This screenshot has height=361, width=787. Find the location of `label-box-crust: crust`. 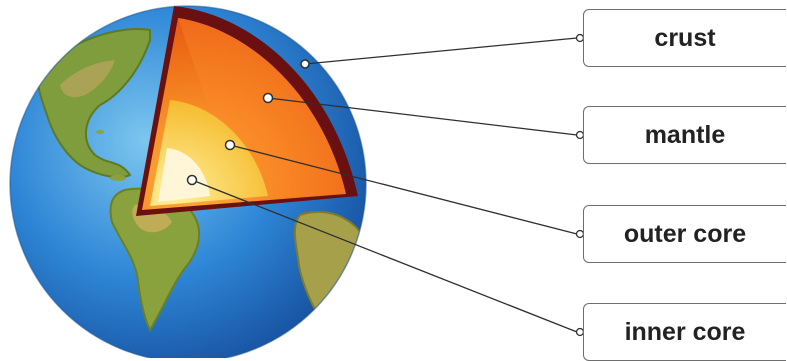

label-box-crust: crust is located at coordinates (684, 38).